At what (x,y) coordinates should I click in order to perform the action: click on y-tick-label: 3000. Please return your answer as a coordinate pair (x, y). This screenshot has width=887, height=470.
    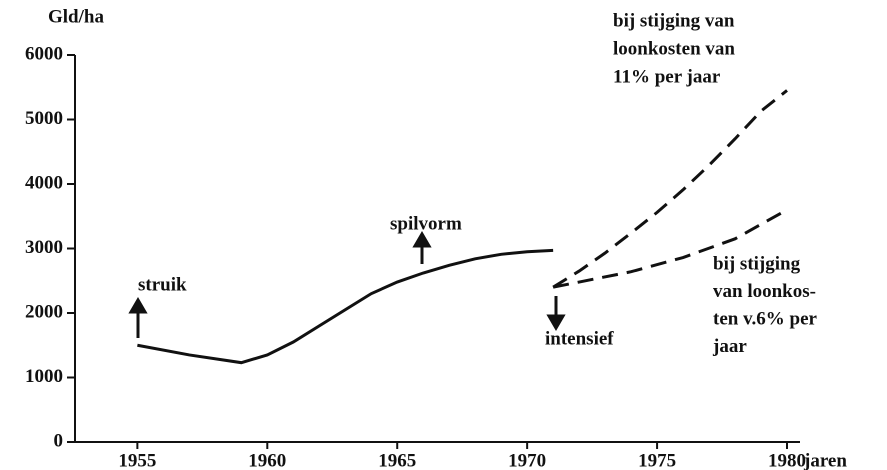
    Looking at the image, I should click on (44, 247).